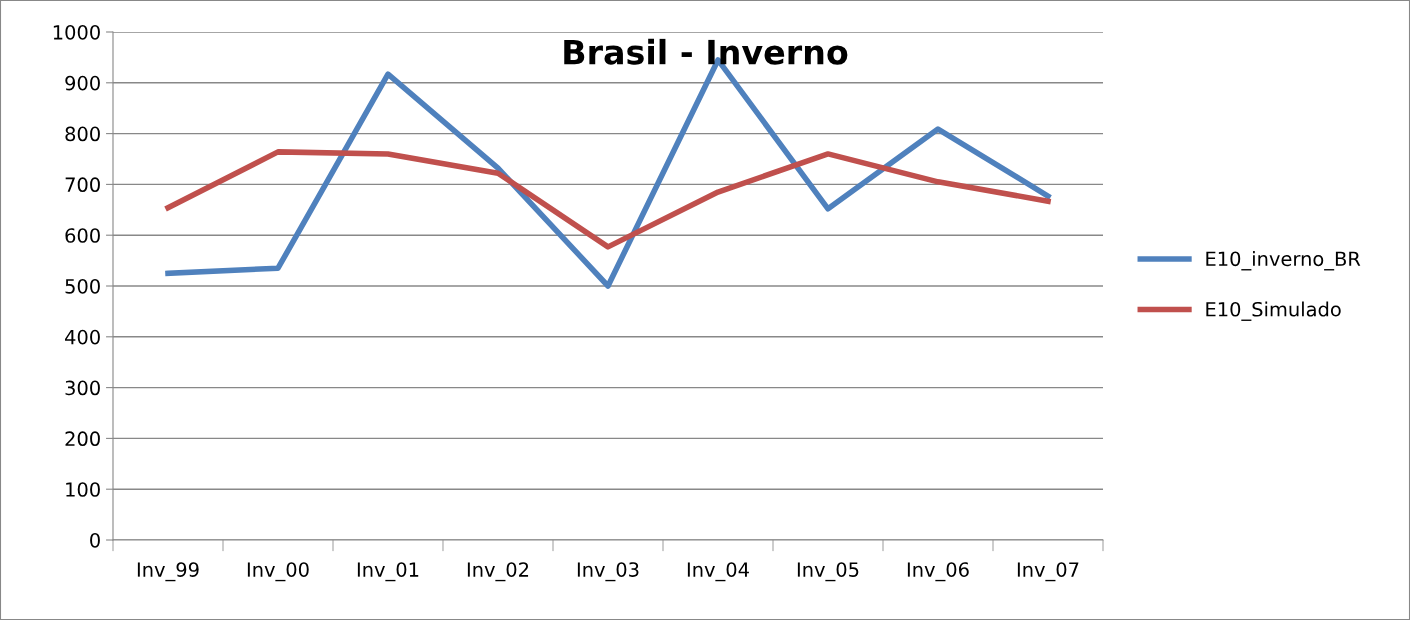  Describe the element at coordinates (1283, 261) in the screenshot. I see `legend-label: E10_inverno_BR` at that location.